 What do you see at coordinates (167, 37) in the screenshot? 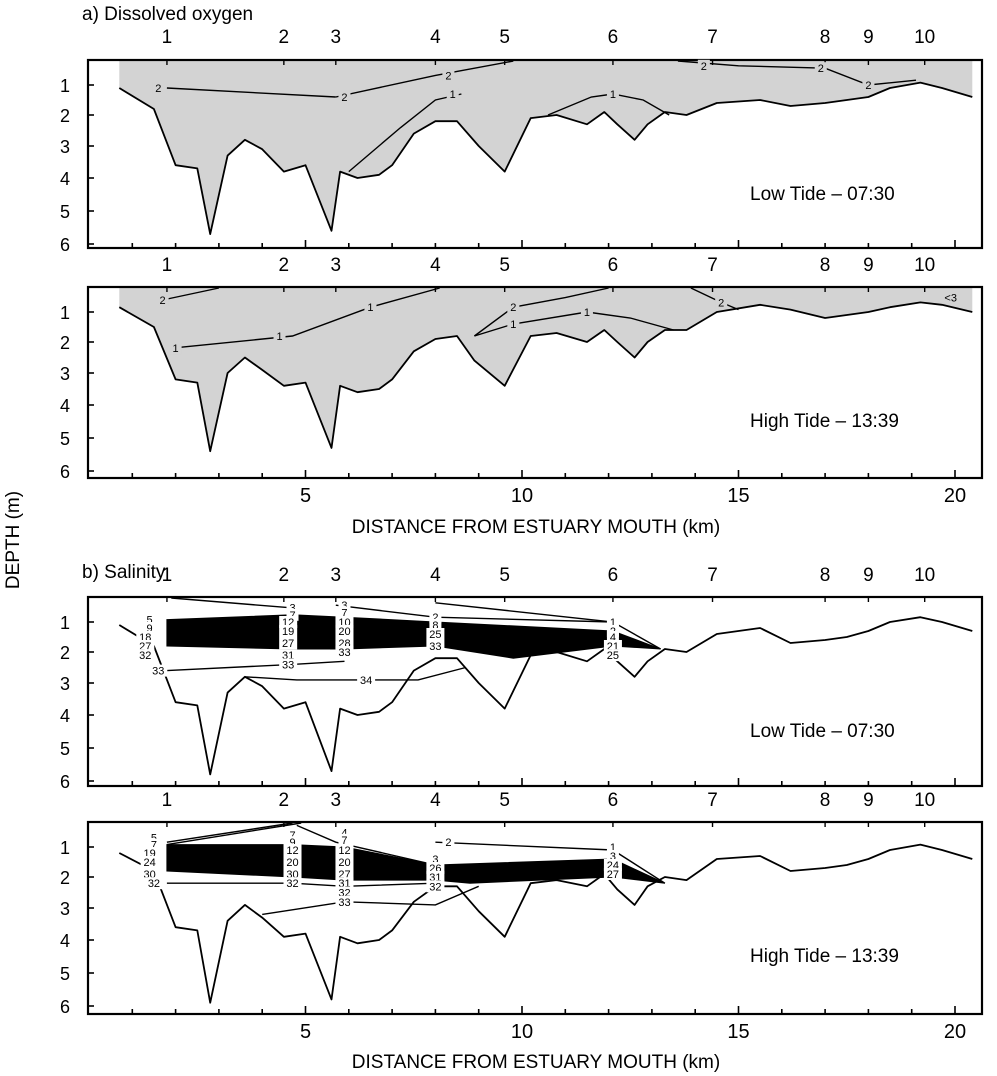
I see `station-label: 1` at bounding box center [167, 37].